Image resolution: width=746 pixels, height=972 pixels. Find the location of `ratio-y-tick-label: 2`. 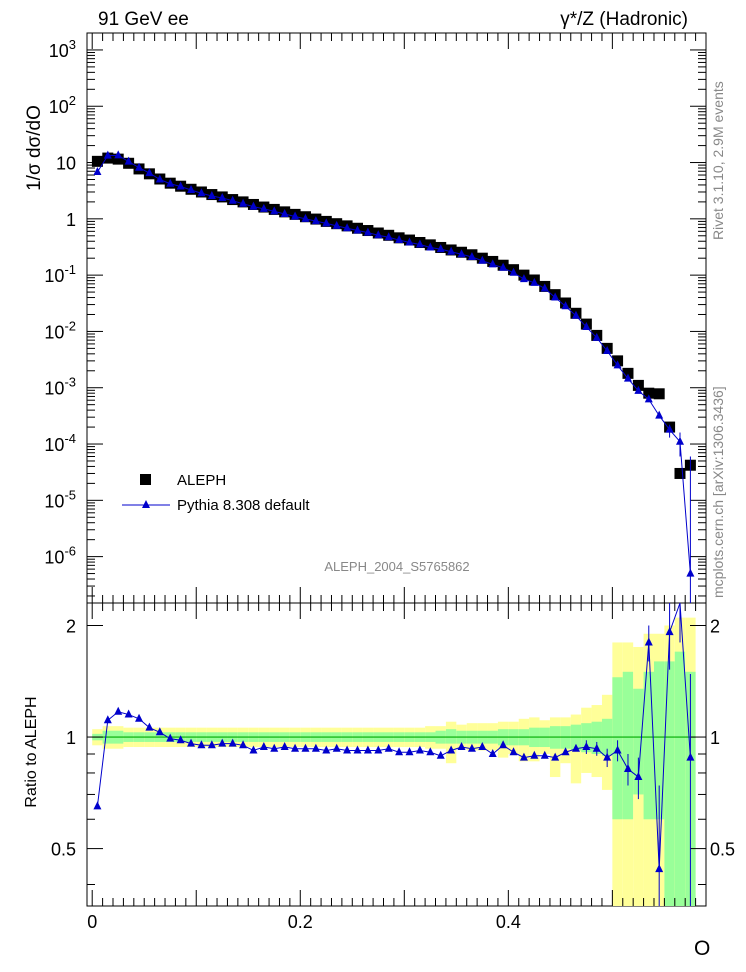

ratio-y-tick-label: 2 is located at coordinates (71, 626).